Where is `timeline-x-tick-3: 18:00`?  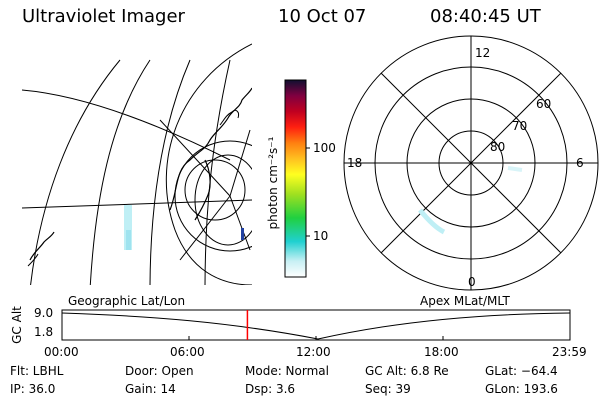
timeline-x-tick-3: 18:00 is located at coordinates (441, 352).